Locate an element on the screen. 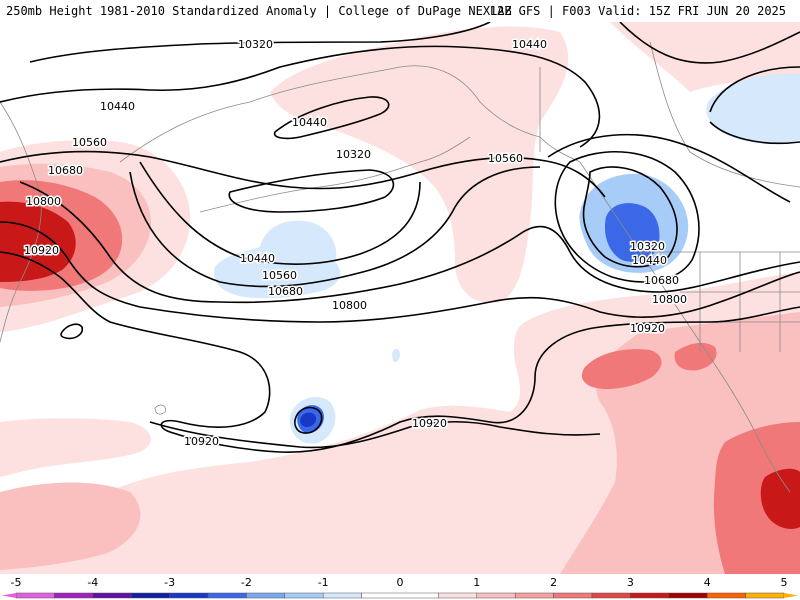 This screenshot has width=800, height=600. contour-10560-north is located at coordinates (303, 174).